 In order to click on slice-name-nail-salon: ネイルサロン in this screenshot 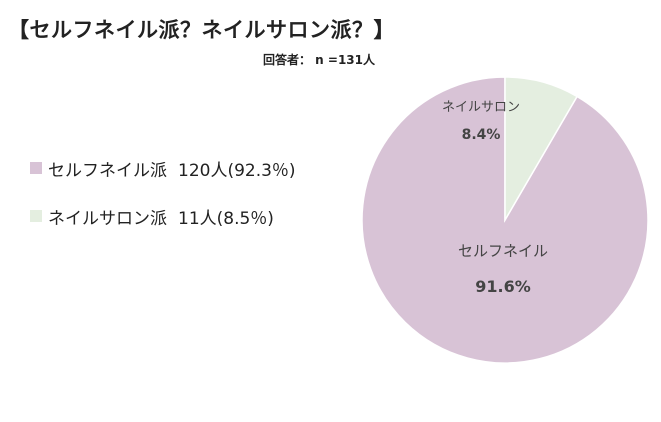, I will do `click(481, 107)`.